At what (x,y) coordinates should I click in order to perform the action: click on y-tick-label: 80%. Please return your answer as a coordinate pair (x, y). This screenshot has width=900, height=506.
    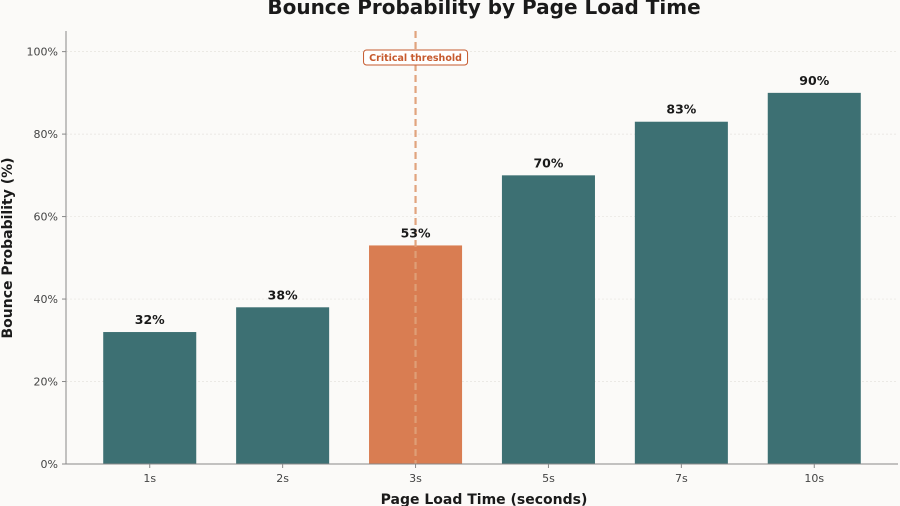
    Looking at the image, I should click on (46, 134).